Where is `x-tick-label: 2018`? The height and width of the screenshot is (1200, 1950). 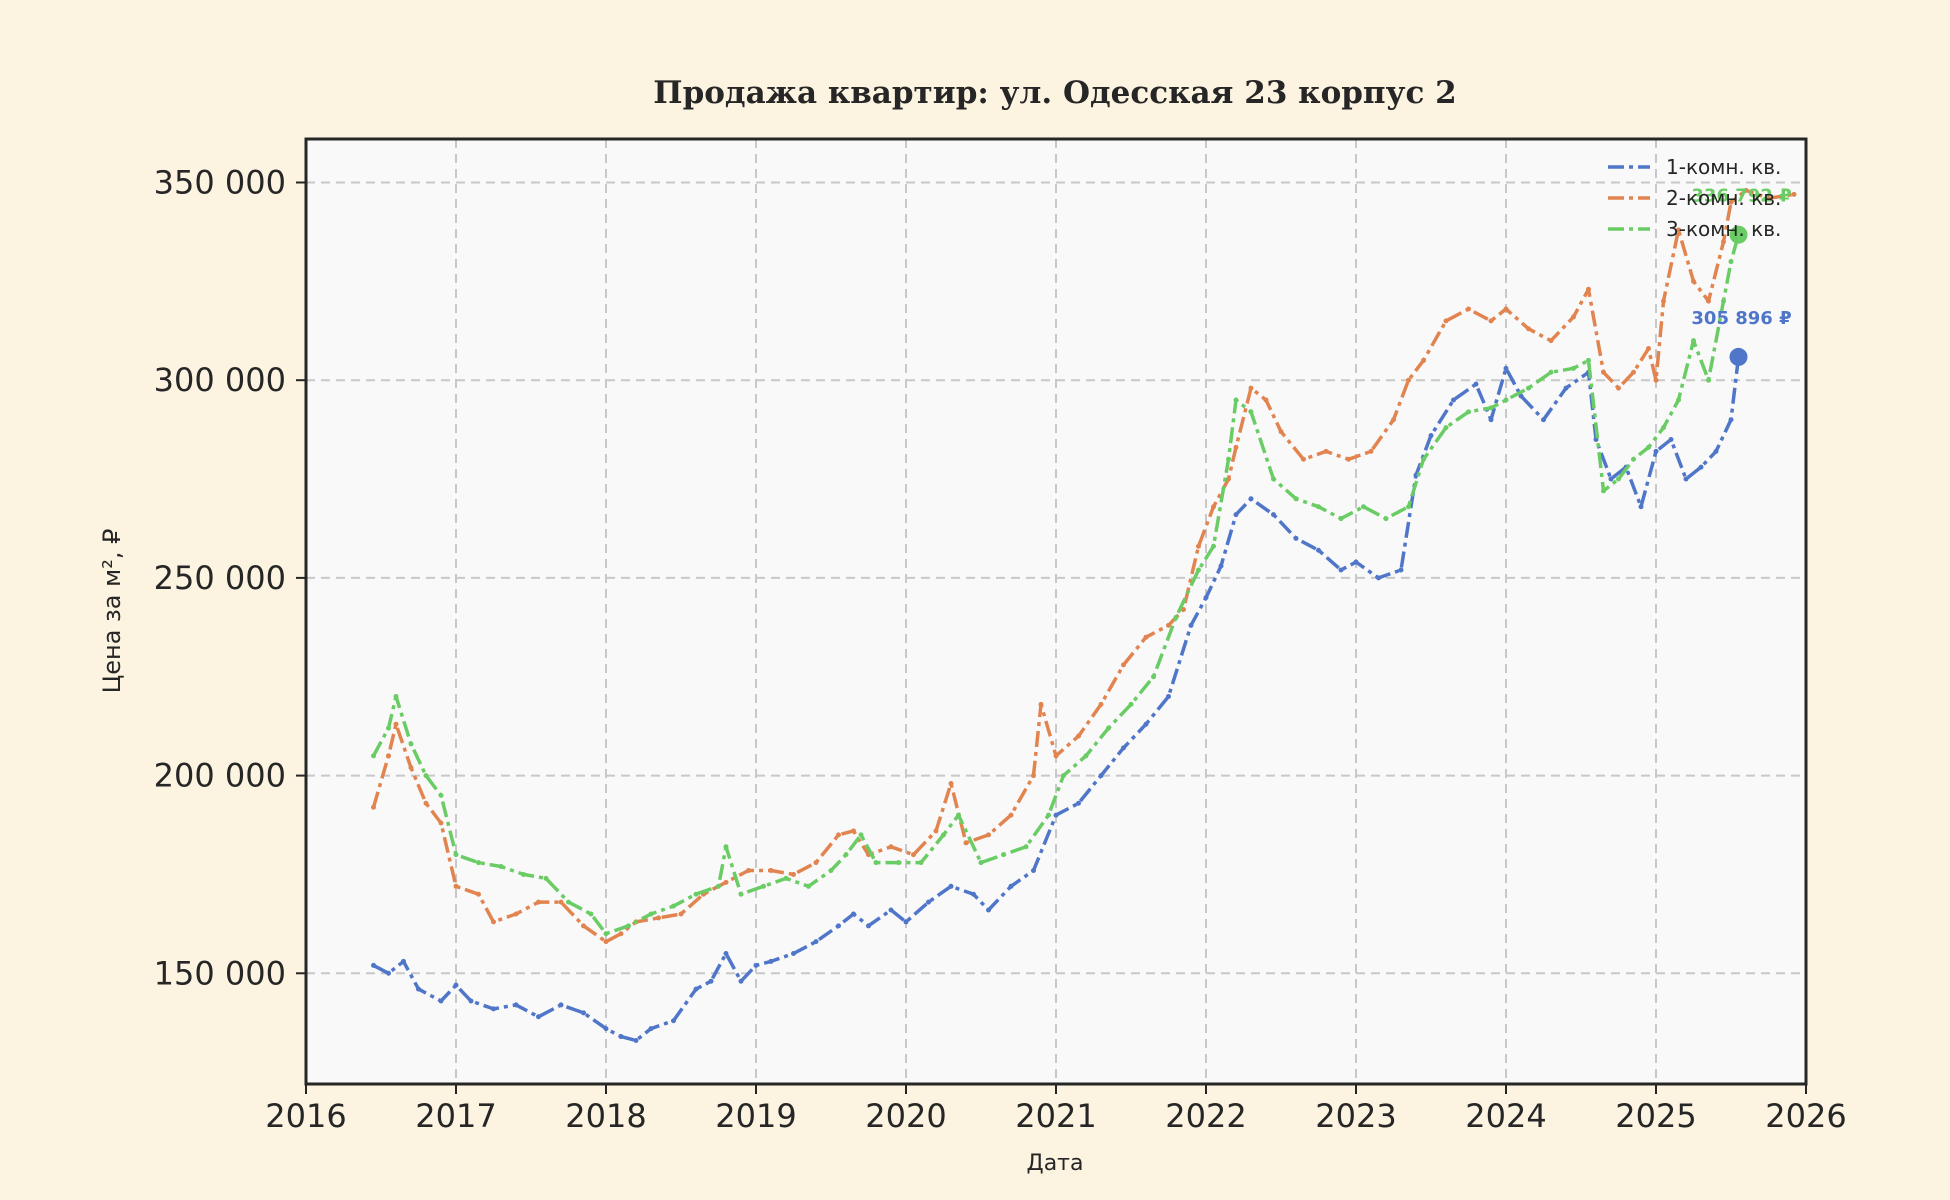
x-tick-label: 2018 is located at coordinates (605, 1116).